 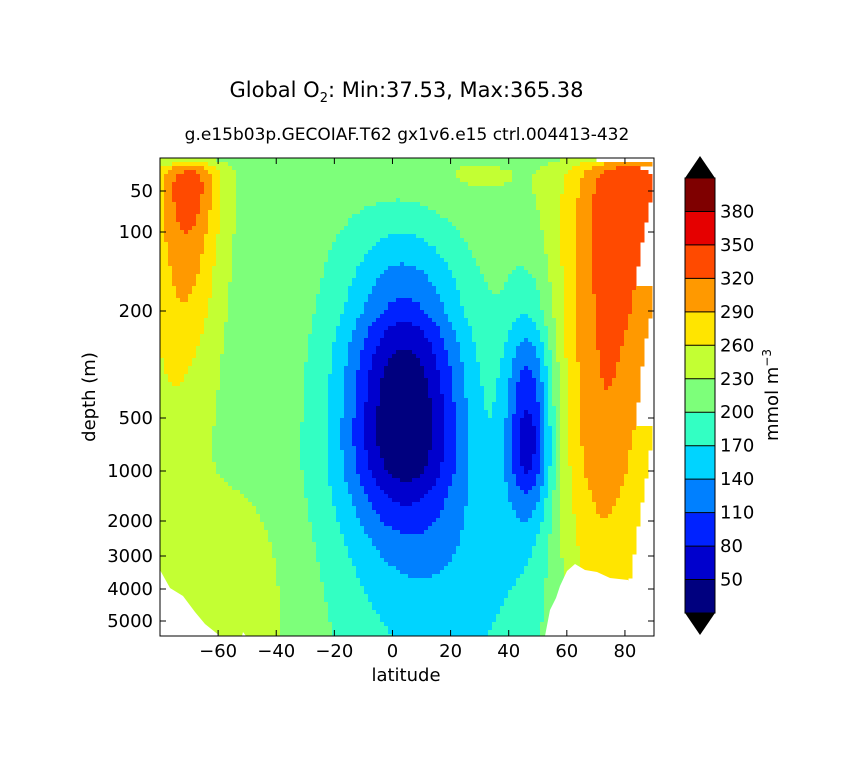 I want to click on y-tick-label: 2000, so click(x=130, y=521).